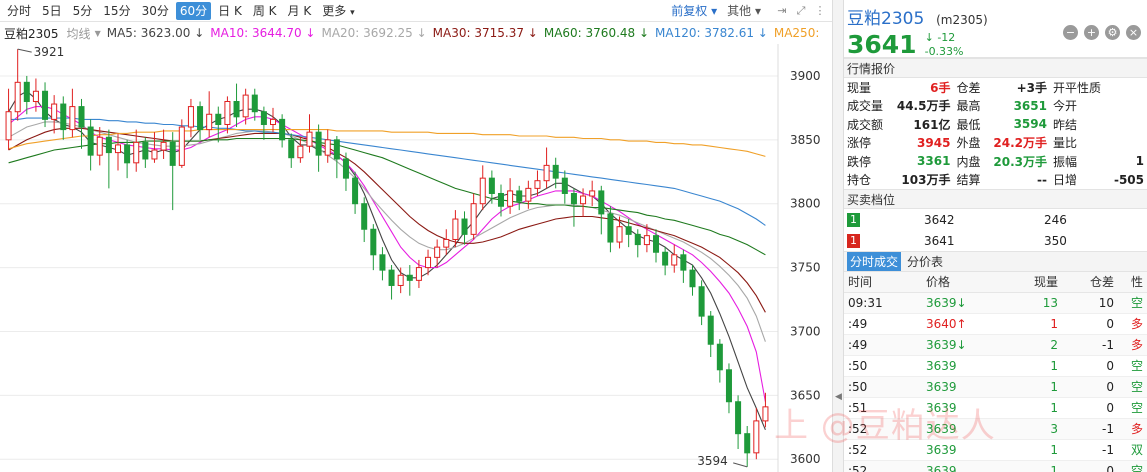 The width and height of the screenshot is (1147, 472). I want to click on period-tab-8: 月 K, so click(300, 11).